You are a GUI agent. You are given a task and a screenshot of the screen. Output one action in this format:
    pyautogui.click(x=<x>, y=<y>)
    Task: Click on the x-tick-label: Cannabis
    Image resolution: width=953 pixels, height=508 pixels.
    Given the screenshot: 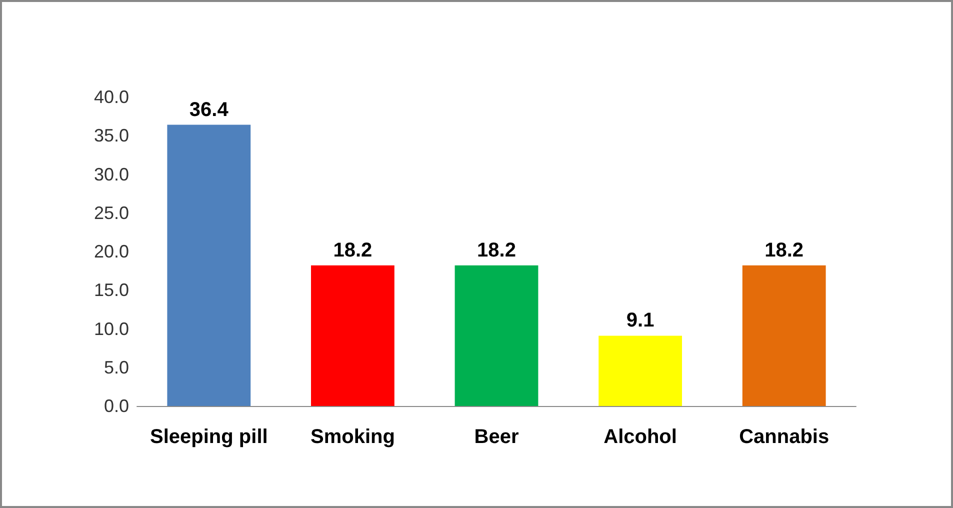 What is the action you would take?
    pyautogui.click(x=784, y=437)
    